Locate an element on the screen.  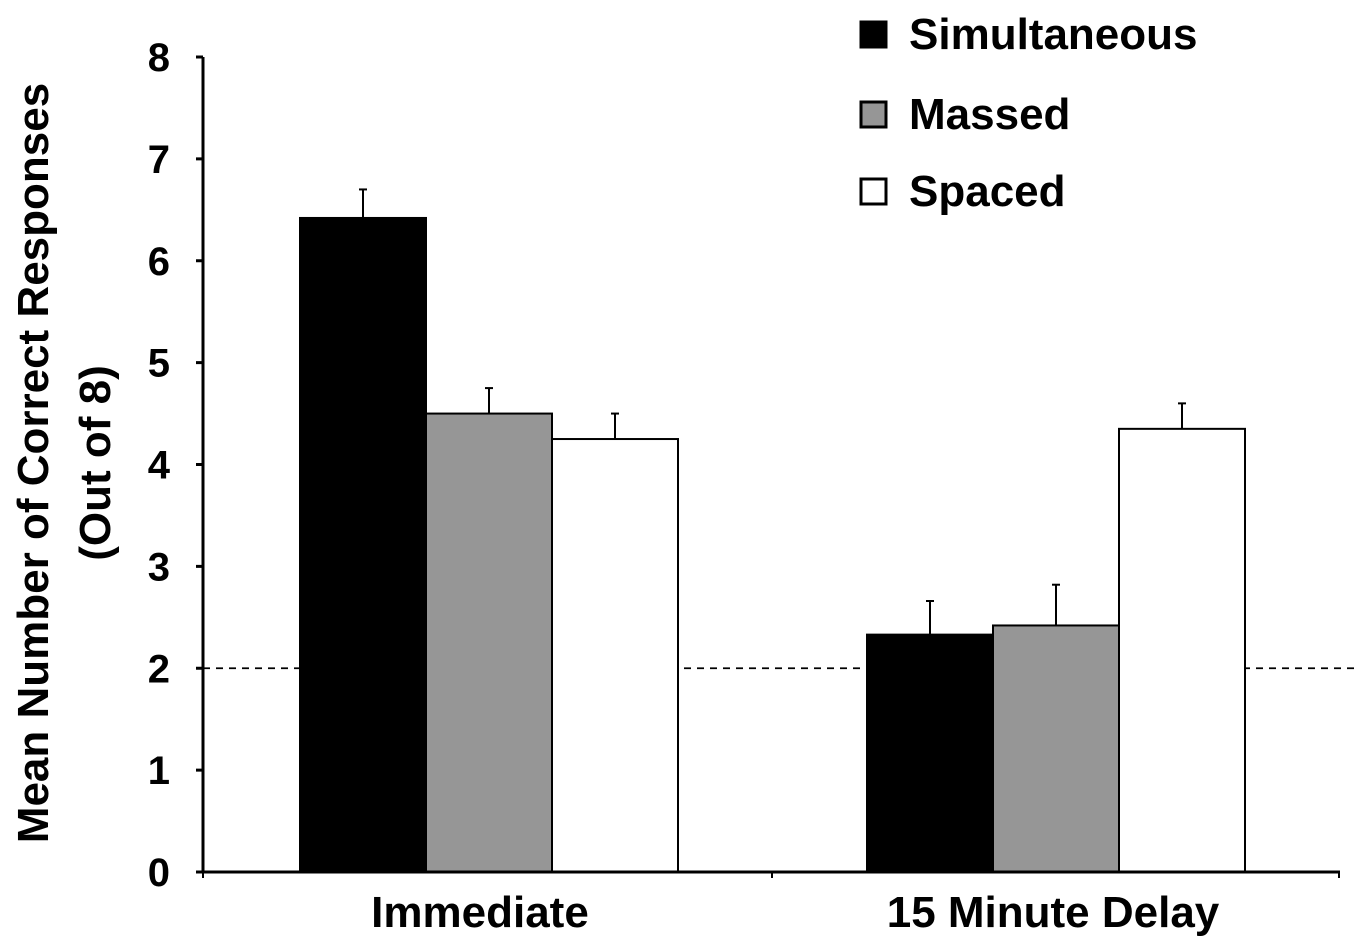
y-axis-label-2: (Out of 8) is located at coordinates (95, 463).